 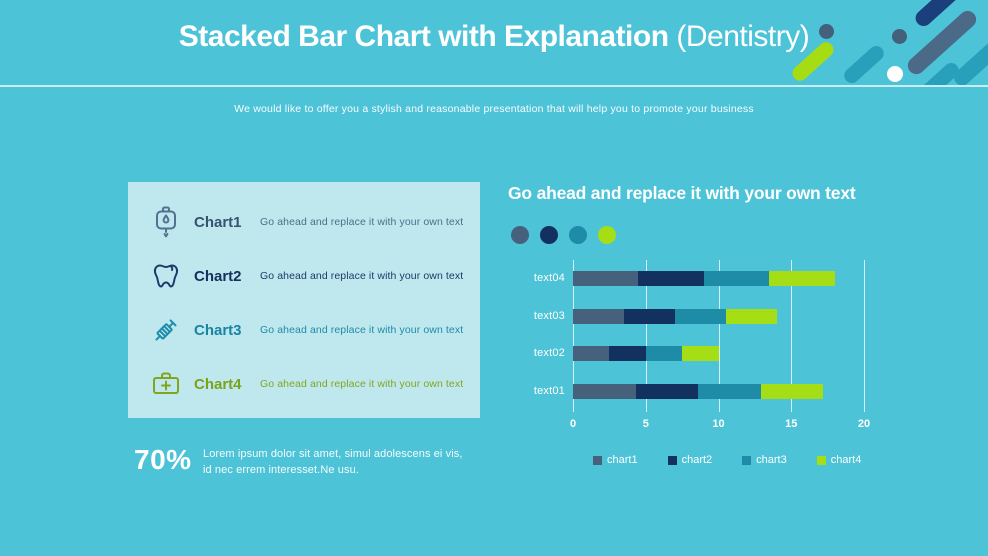 What do you see at coordinates (549, 353) in the screenshot?
I see `category-label: text02` at bounding box center [549, 353].